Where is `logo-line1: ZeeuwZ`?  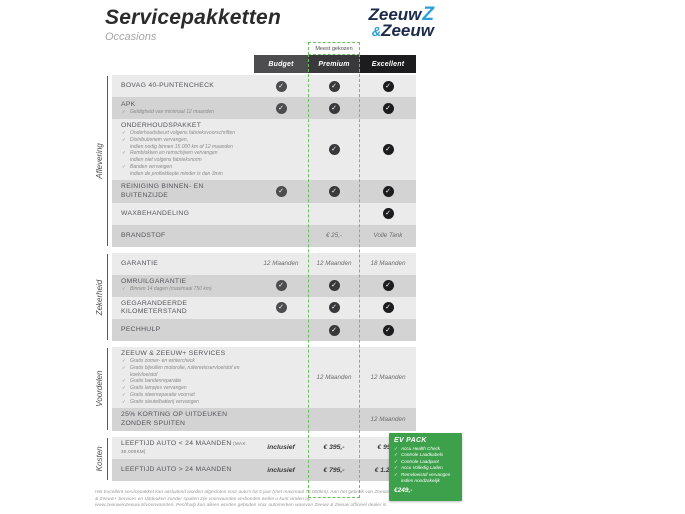 logo-line1: ZeeuwZ is located at coordinates (395, 14).